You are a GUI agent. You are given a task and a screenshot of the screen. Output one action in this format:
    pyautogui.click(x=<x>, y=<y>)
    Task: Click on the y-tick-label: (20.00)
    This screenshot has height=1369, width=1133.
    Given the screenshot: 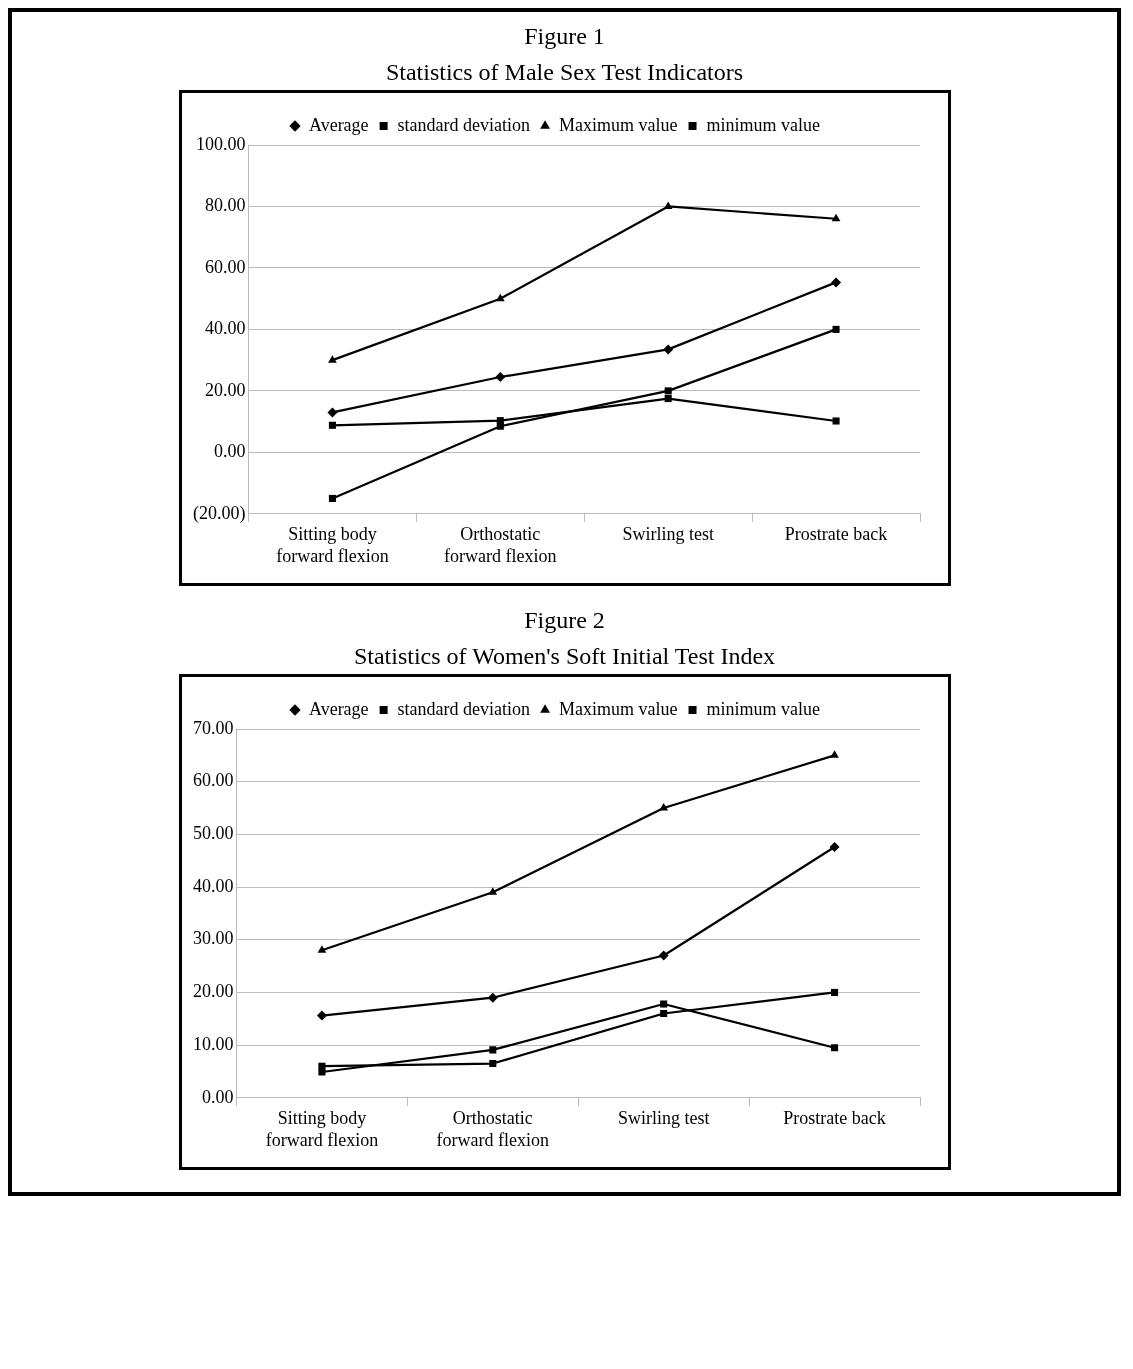 What is the action you would take?
    pyautogui.click(x=218, y=513)
    